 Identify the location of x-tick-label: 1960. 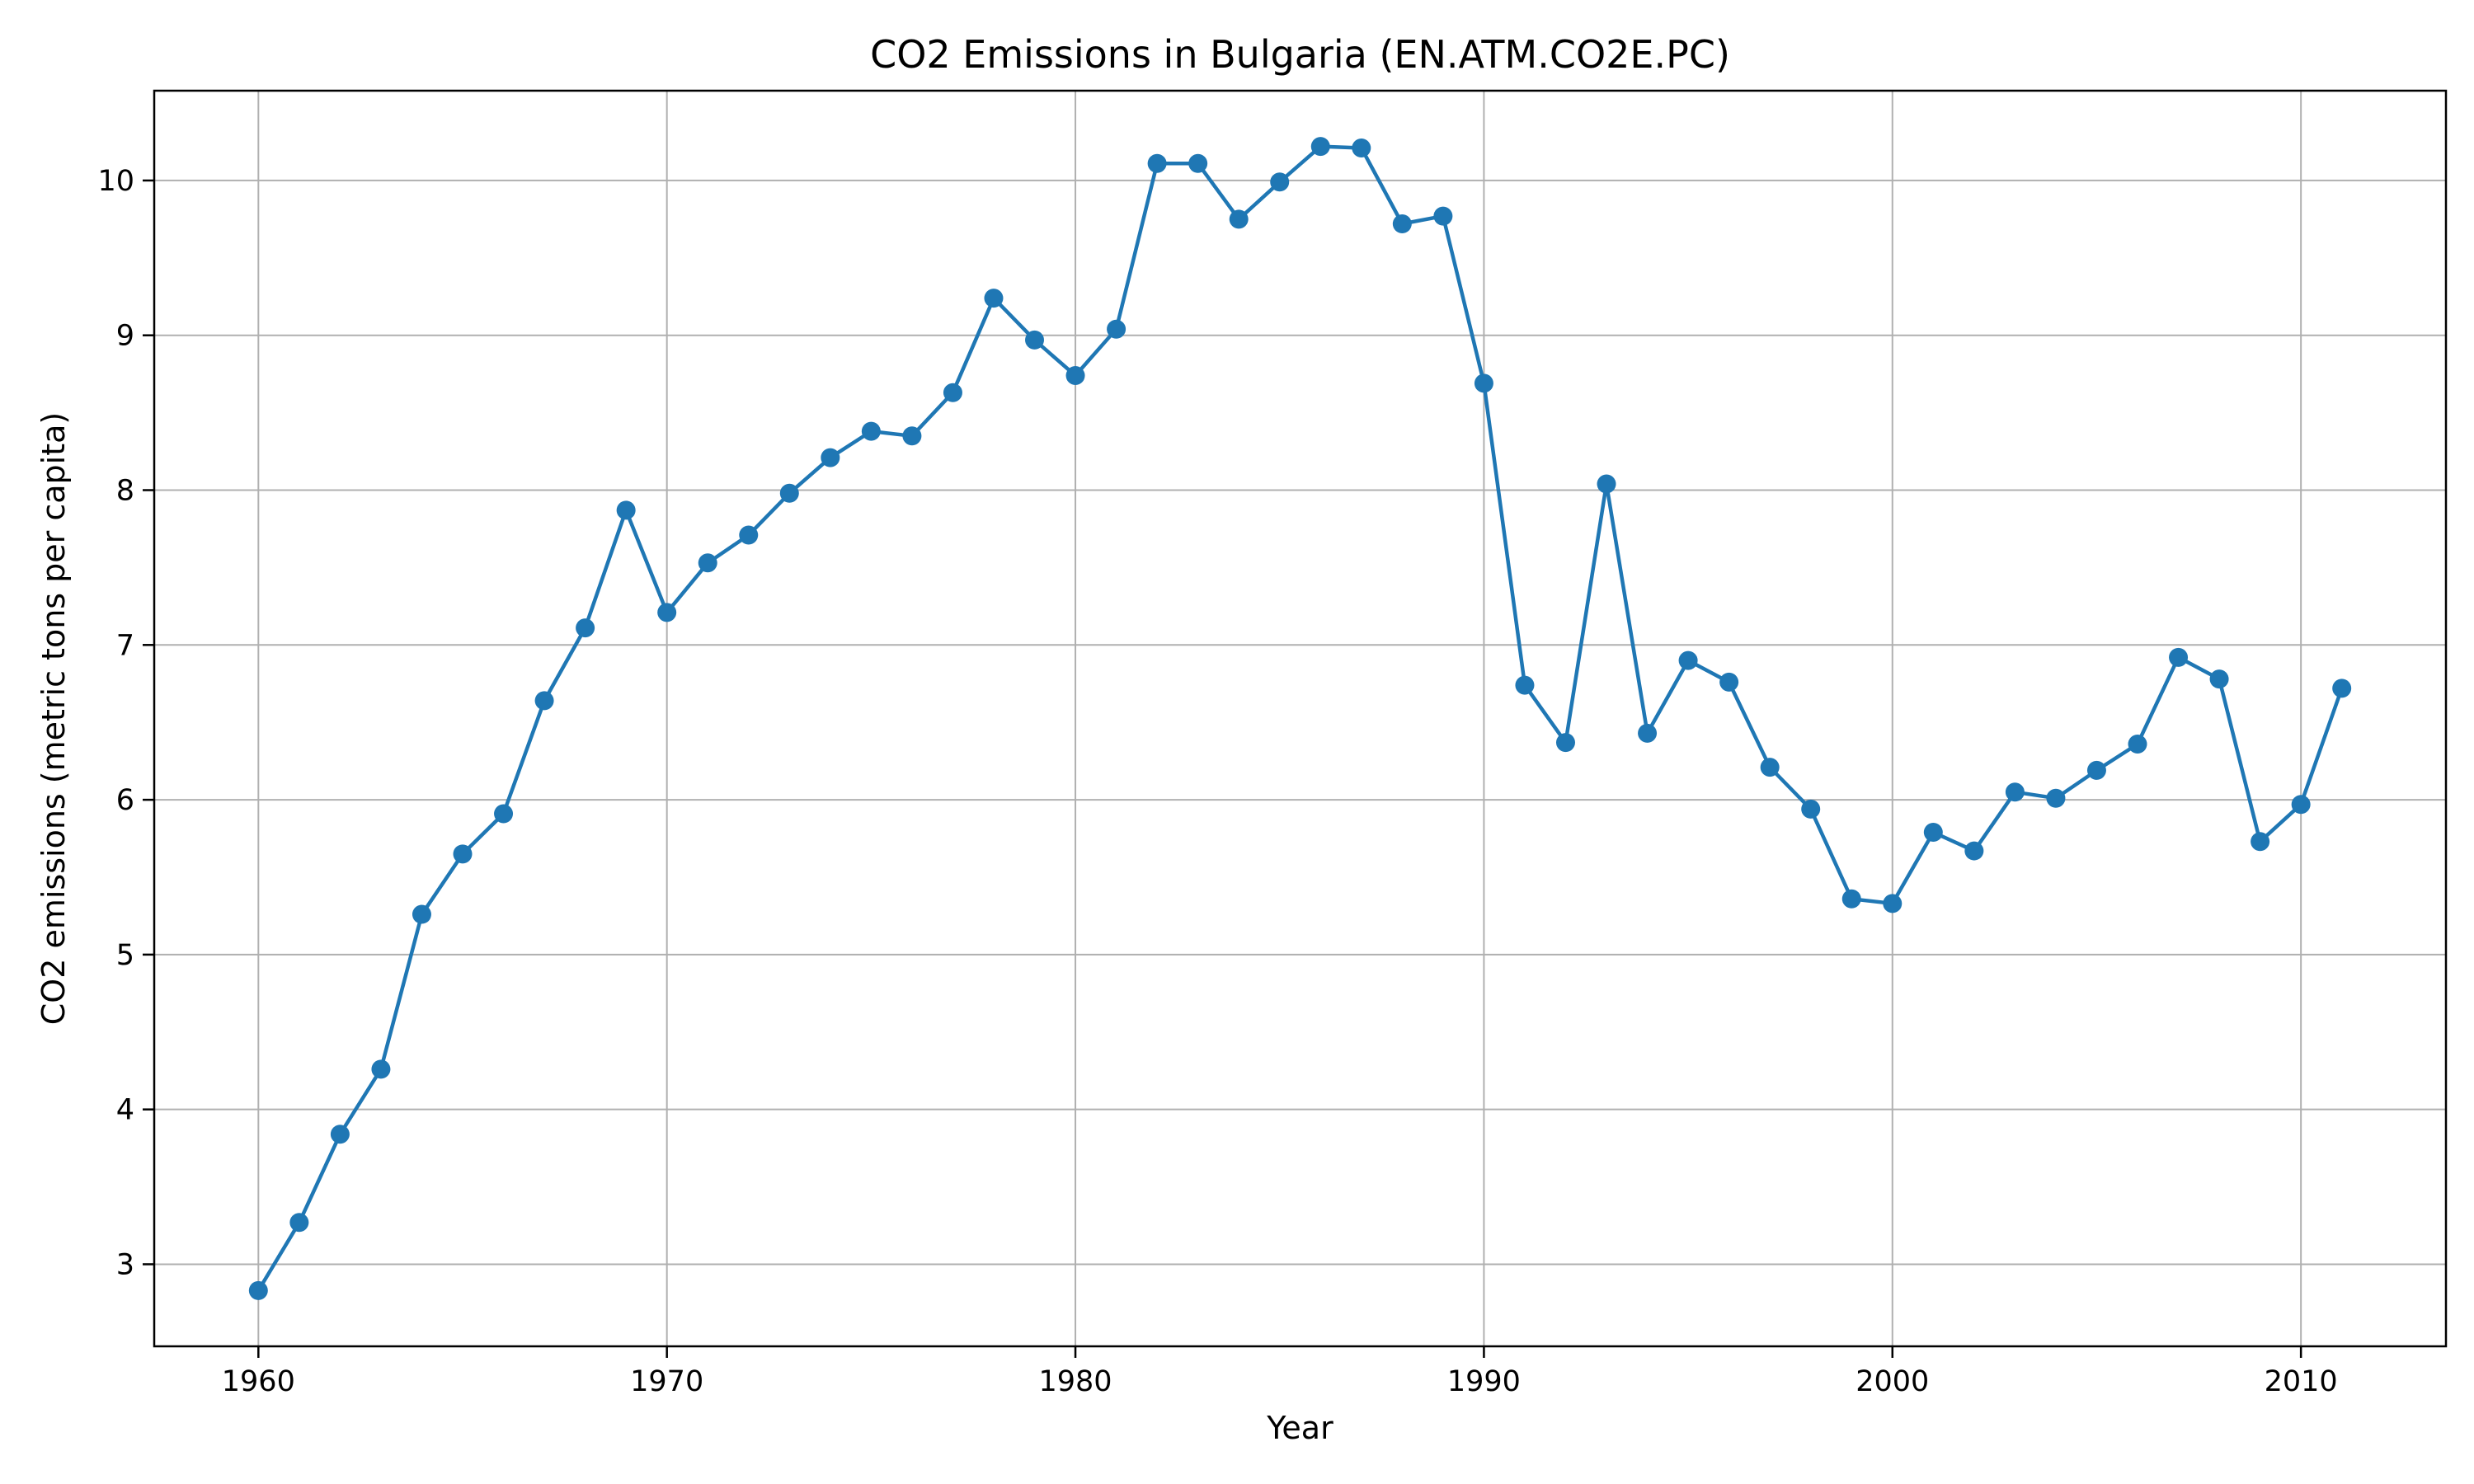
(258, 1381).